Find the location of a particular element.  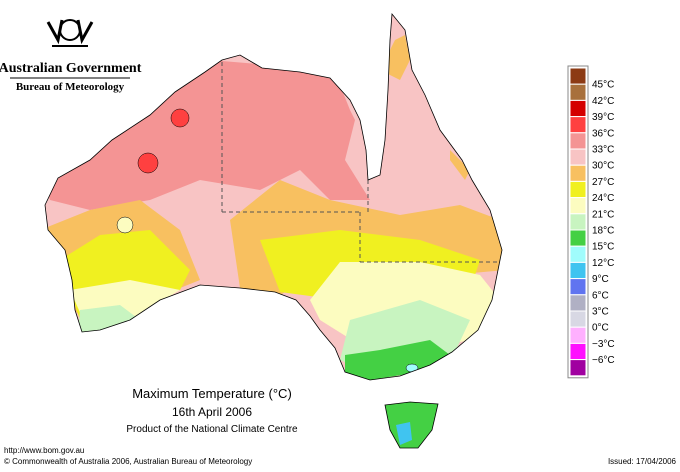

map-product: Product of the National Climate Centre is located at coordinates (212, 429).